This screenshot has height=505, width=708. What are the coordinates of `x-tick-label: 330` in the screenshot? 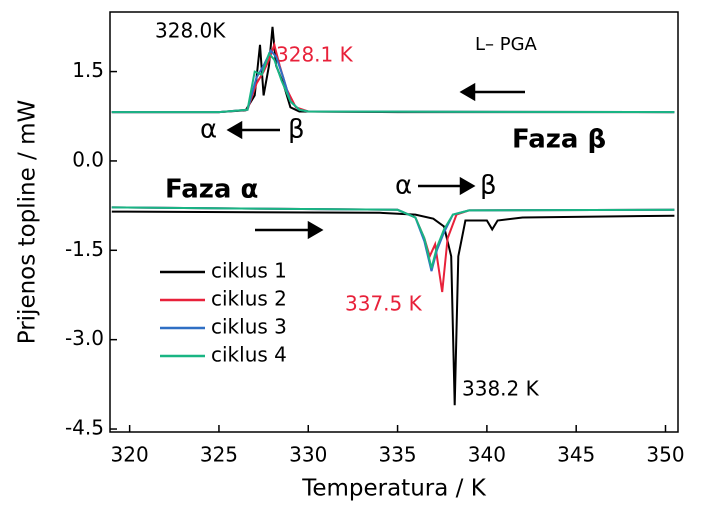 It's located at (308, 455).